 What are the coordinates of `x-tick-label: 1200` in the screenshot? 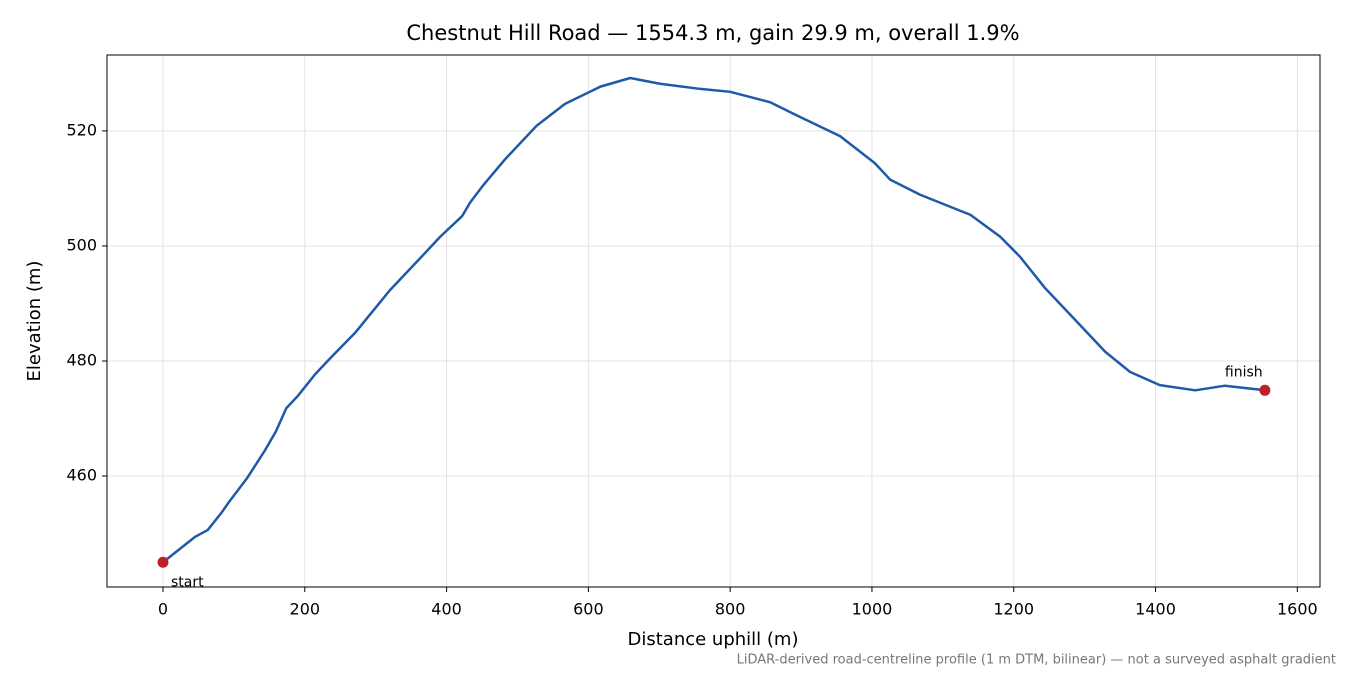 It's located at (1013, 609).